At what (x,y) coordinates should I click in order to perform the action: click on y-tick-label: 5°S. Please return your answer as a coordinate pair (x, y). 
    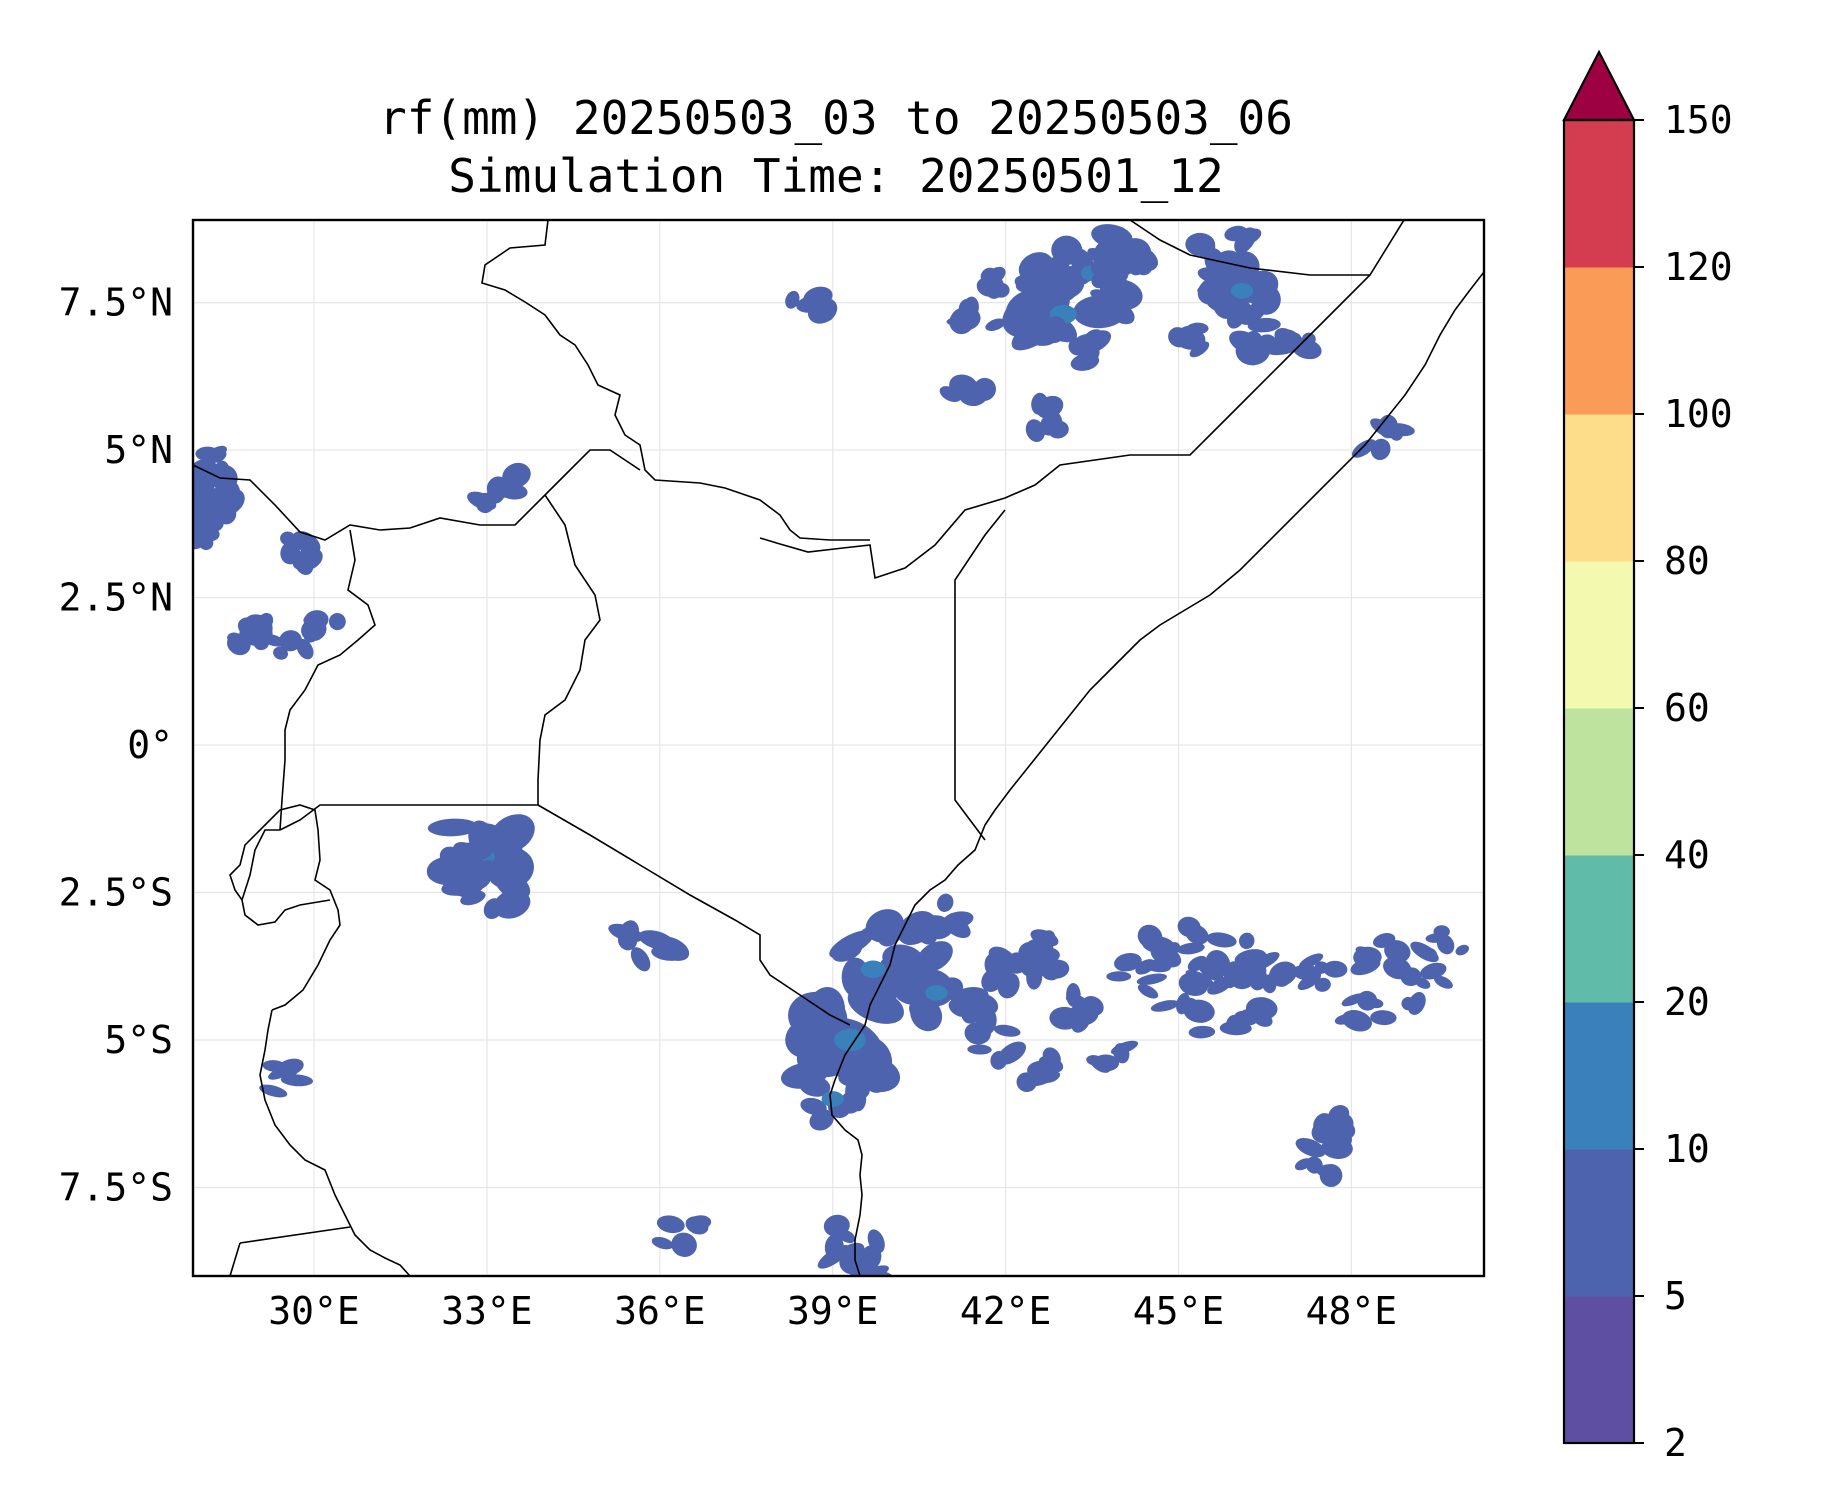
    Looking at the image, I should click on (138, 1040).